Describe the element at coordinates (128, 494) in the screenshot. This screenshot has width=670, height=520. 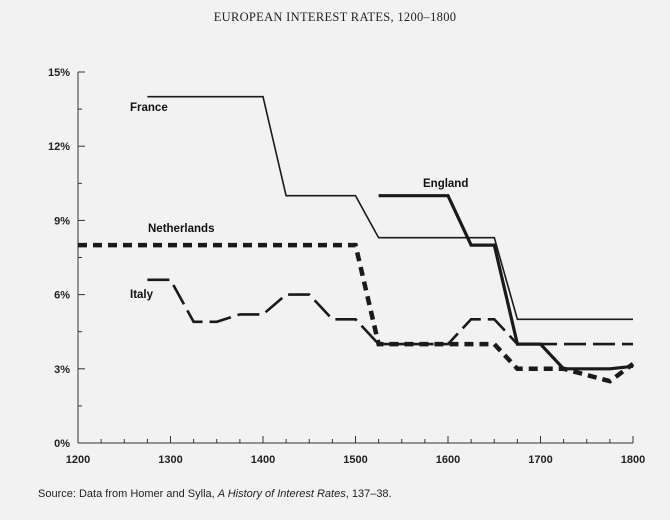
I see `source-prefix: Source: Data from Homer and Sylla,` at that location.